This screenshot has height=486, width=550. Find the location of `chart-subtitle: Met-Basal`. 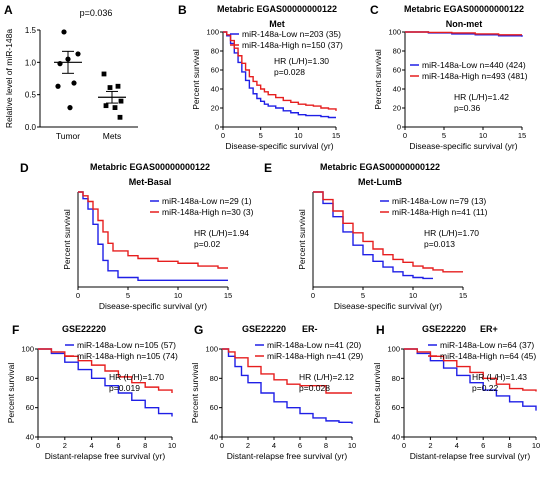

chart-subtitle: Met-Basal is located at coordinates (150, 182).